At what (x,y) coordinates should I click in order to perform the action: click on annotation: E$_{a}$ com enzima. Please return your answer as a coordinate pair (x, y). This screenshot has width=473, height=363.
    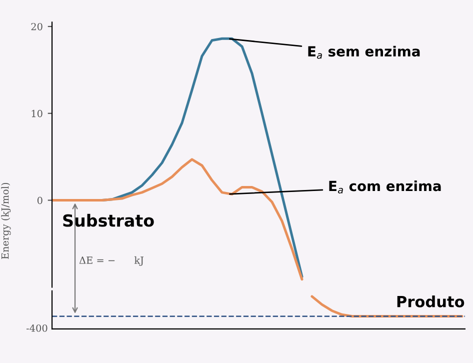
    Looking at the image, I should click on (385, 187).